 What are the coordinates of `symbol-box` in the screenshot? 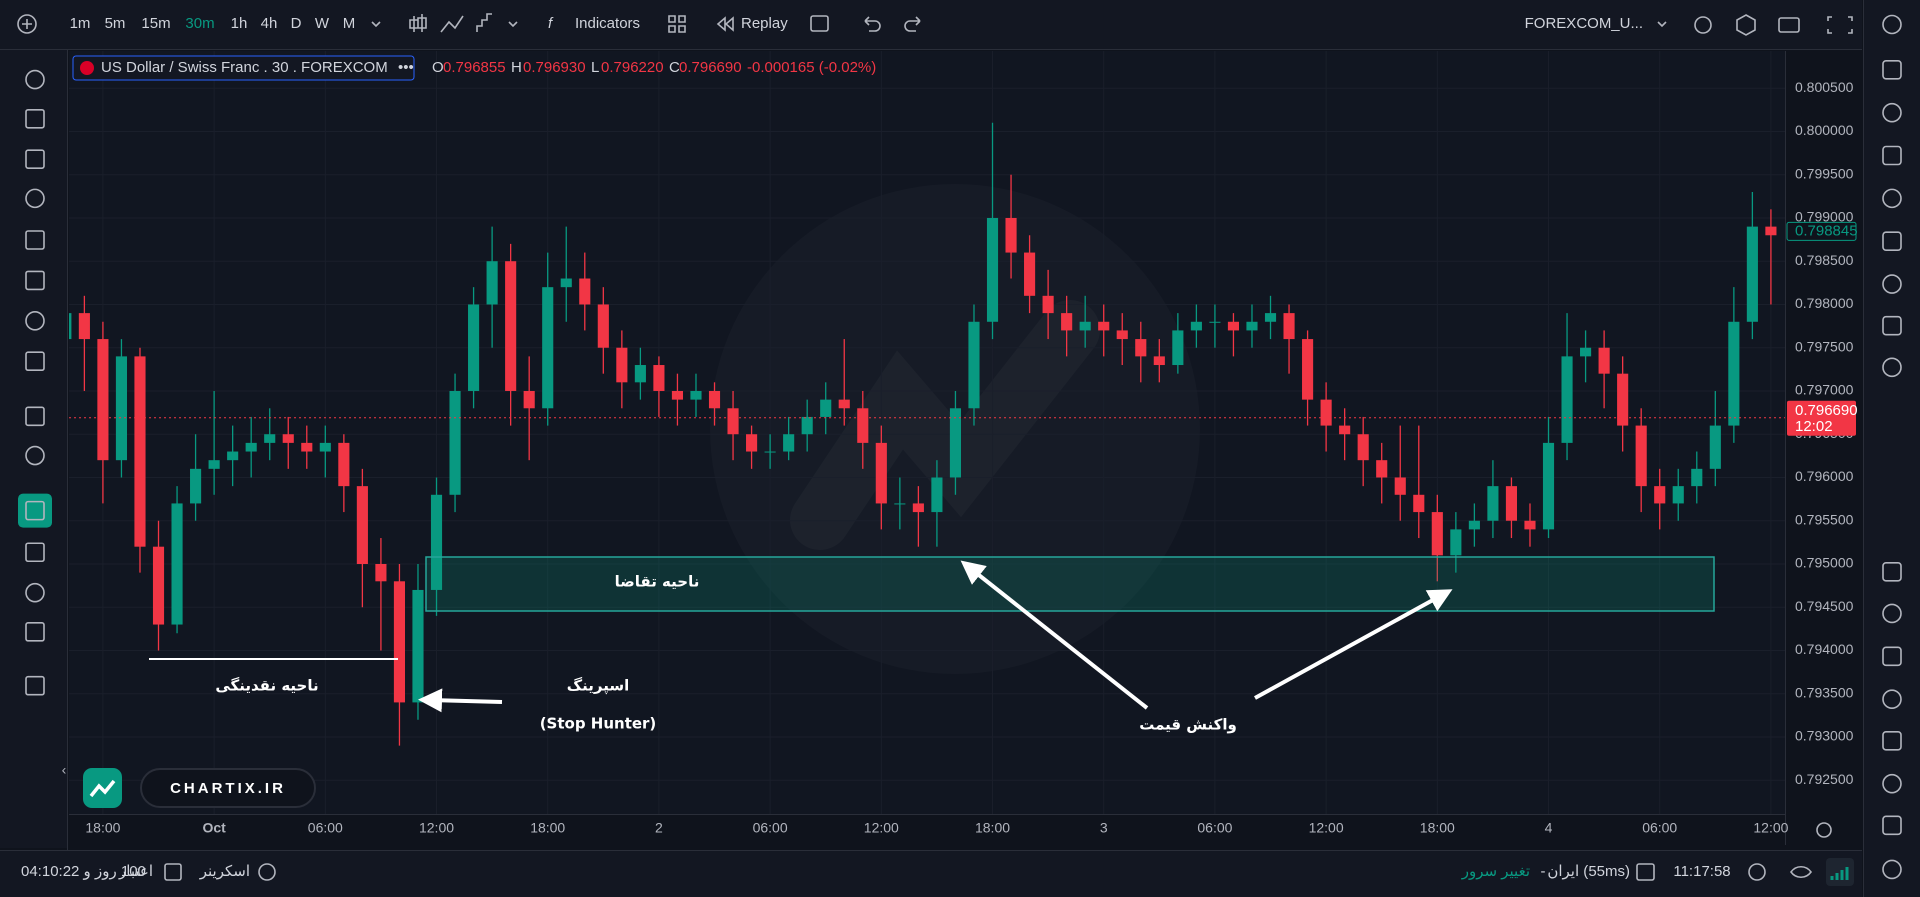 It's located at (243, 68).